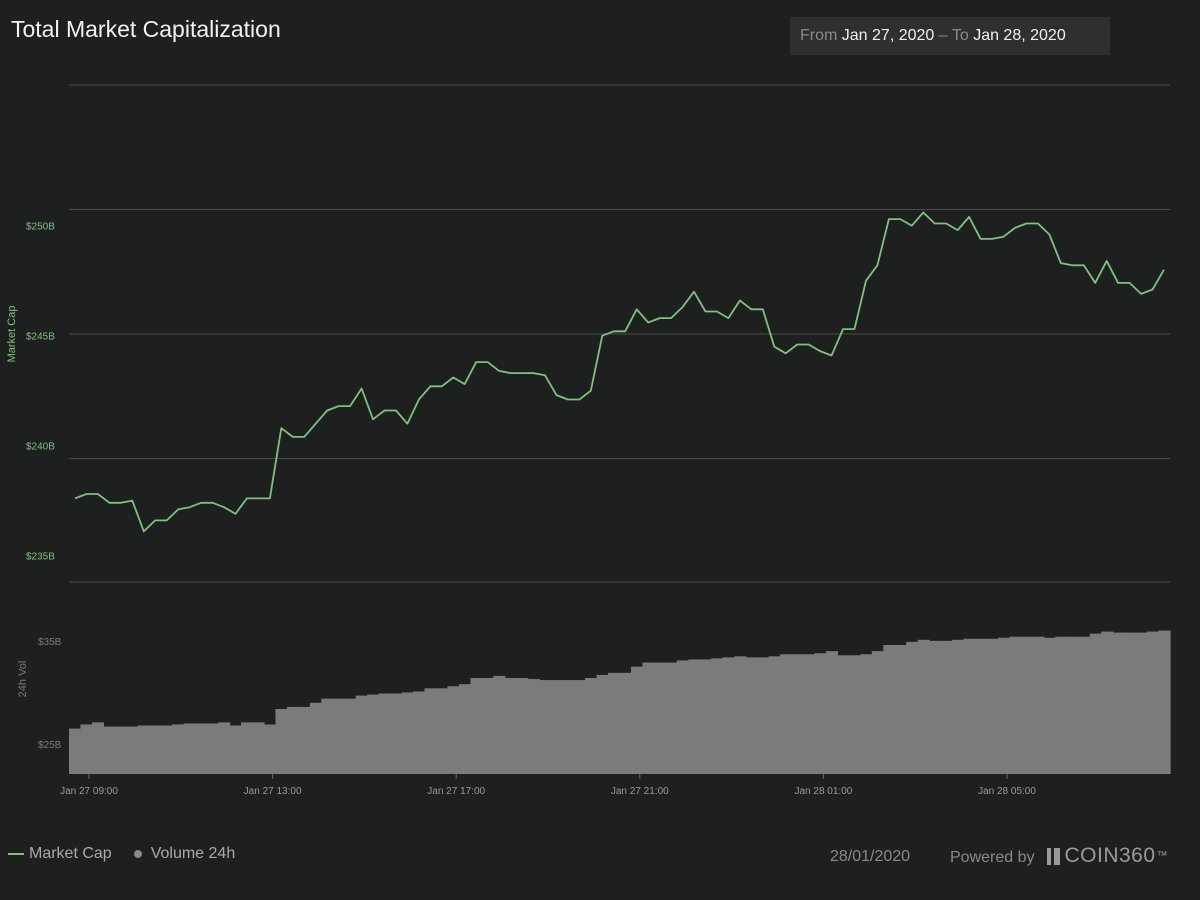  What do you see at coordinates (888, 35) in the screenshot?
I see `range-from-value: Jan 27, 2020` at bounding box center [888, 35].